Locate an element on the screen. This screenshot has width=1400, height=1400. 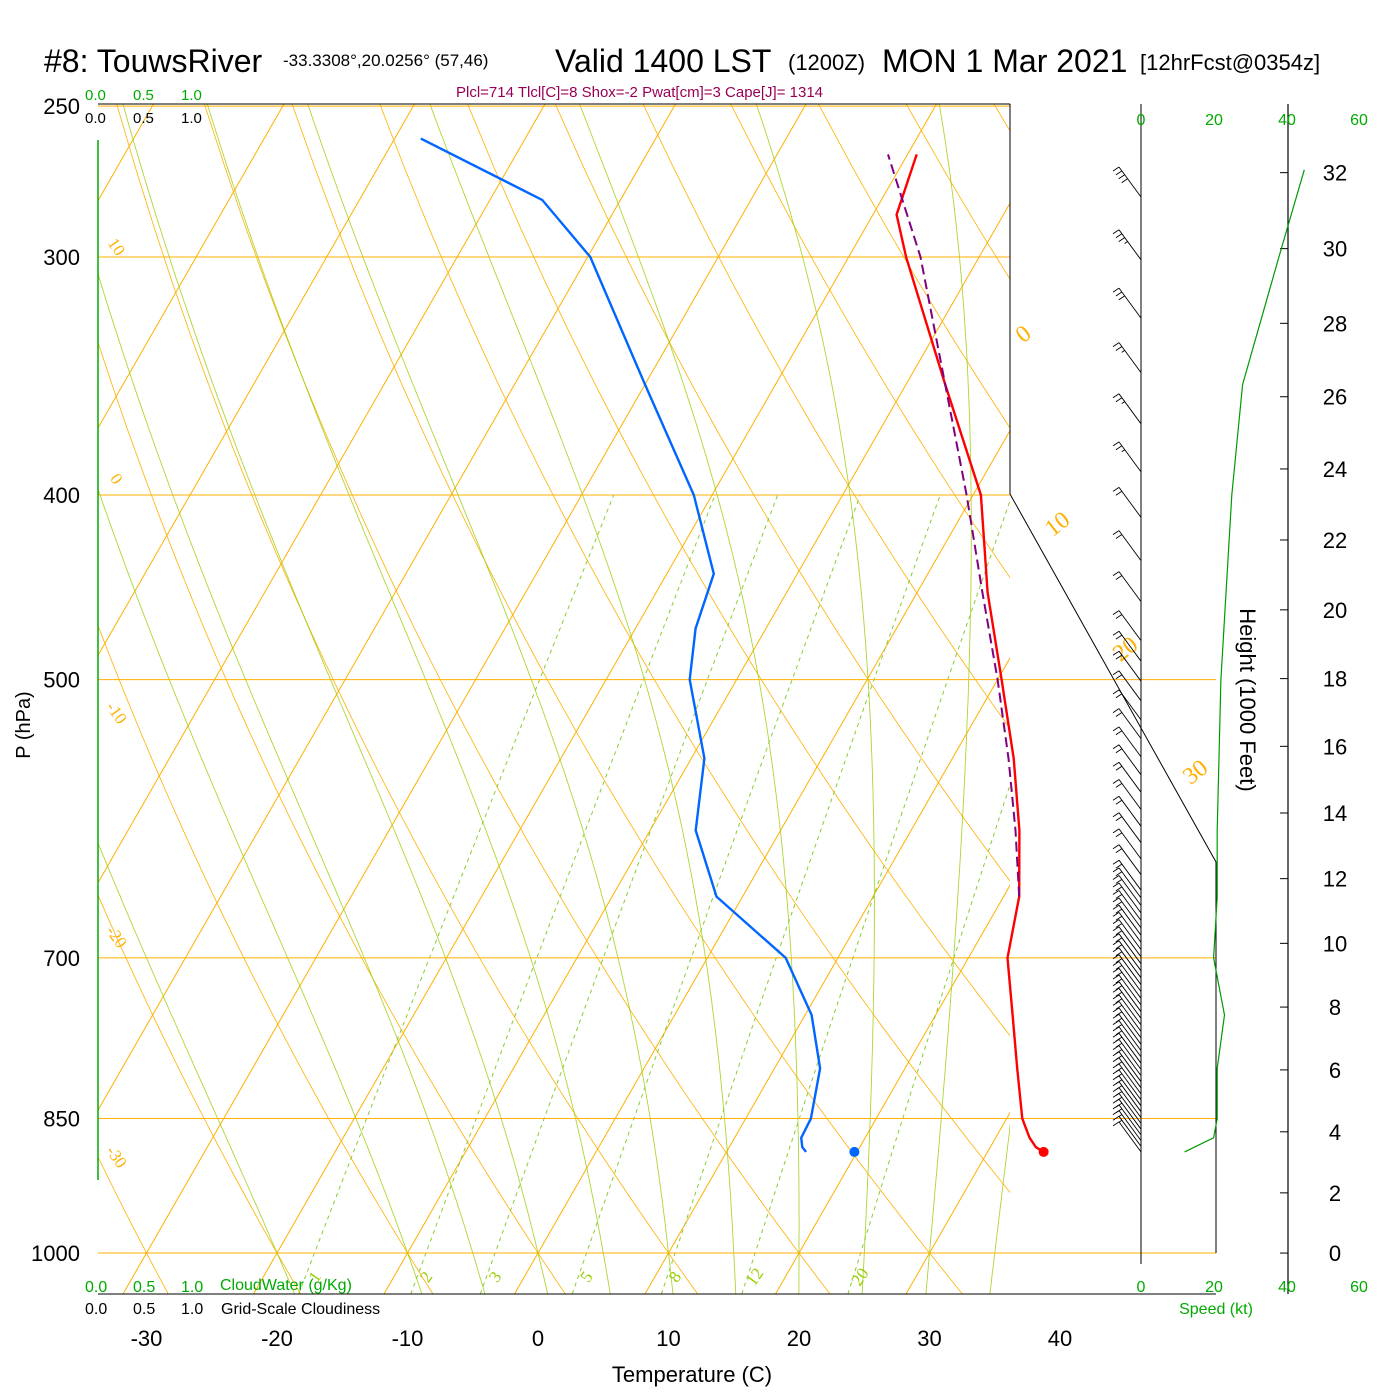
cw-top-tick: 0.0 is located at coordinates (95, 95).